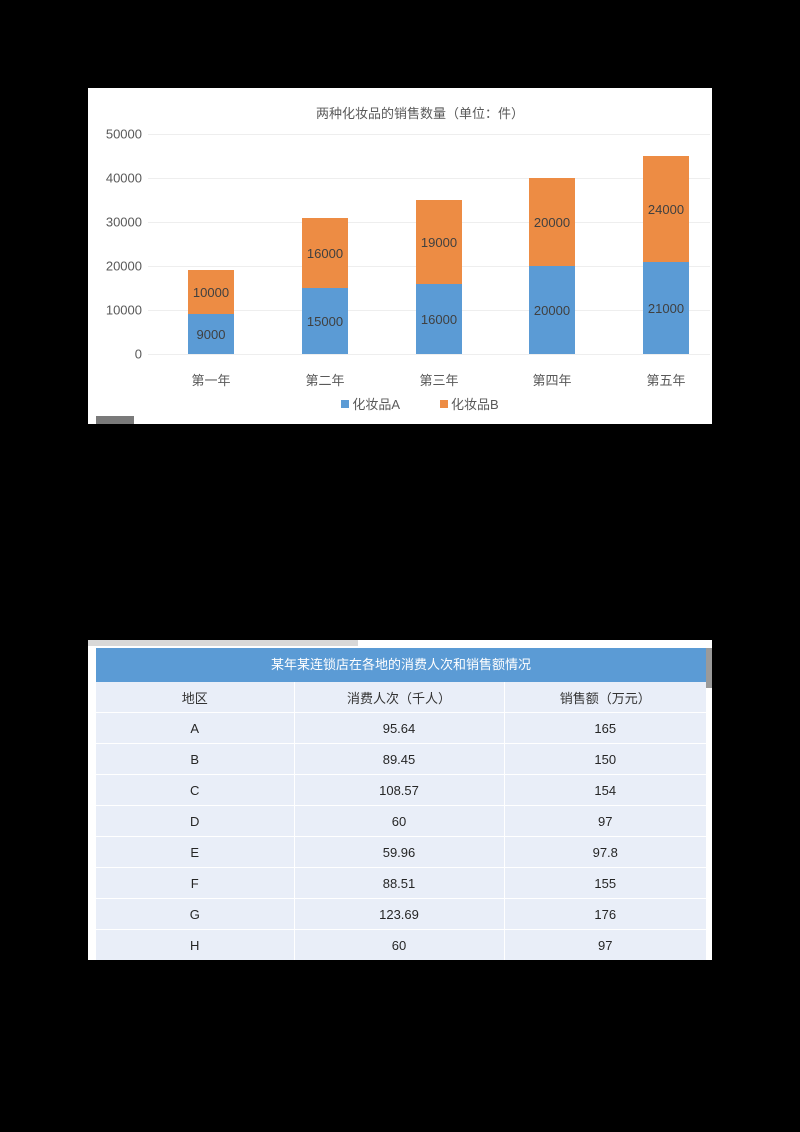 This screenshot has width=800, height=1132. I want to click on y-tick: 0, so click(138, 354).